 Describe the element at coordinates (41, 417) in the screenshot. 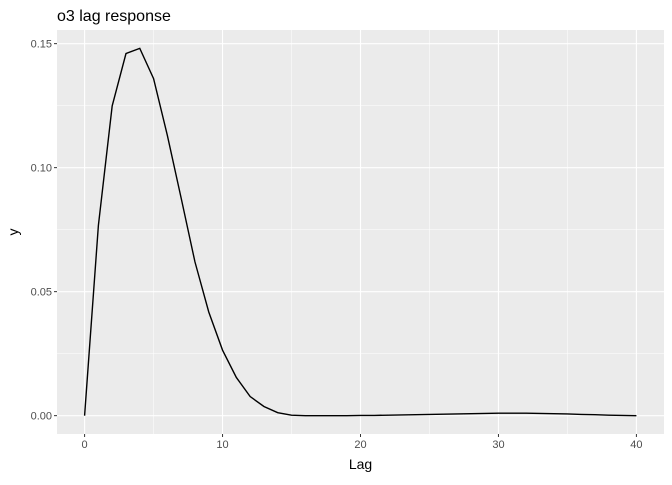

I see `y-tick-label: 0.00` at that location.